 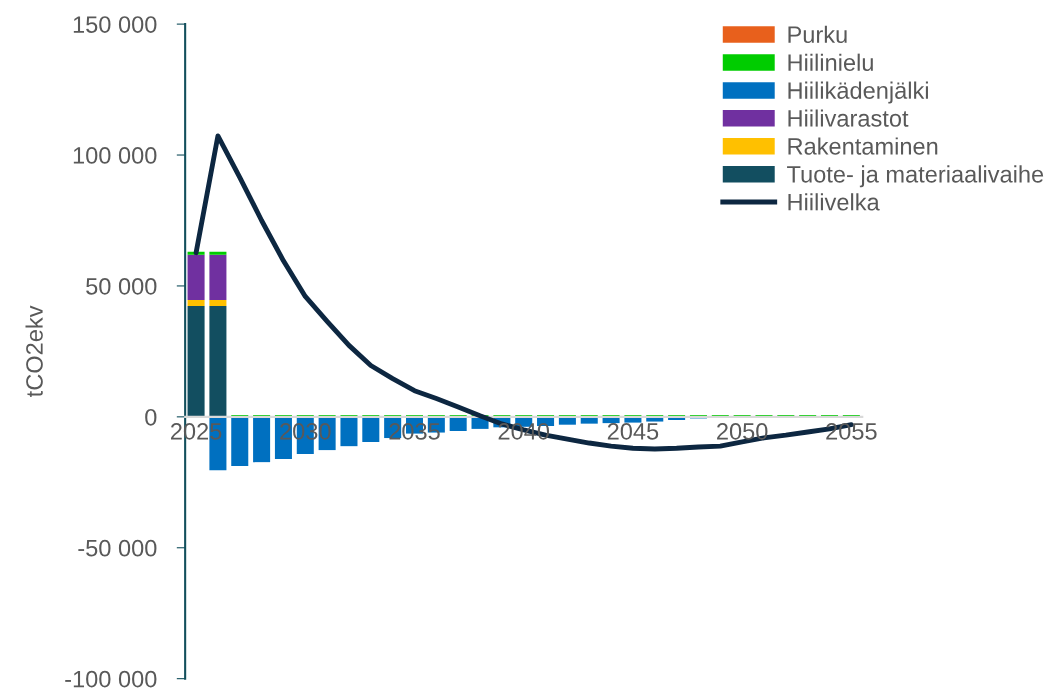 What do you see at coordinates (915, 176) in the screenshot?
I see `legend-label: Tuote- ja materiaalivaihe` at bounding box center [915, 176].